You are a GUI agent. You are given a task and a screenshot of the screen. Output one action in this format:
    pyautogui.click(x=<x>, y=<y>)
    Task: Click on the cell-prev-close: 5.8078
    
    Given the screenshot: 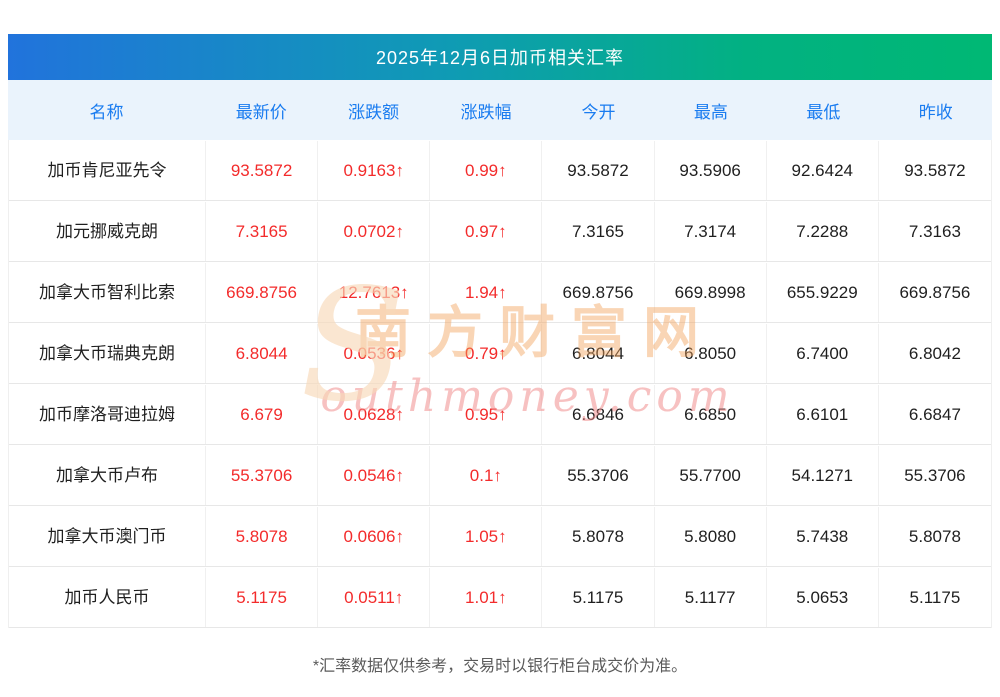 What is the action you would take?
    pyautogui.click(x=934, y=536)
    